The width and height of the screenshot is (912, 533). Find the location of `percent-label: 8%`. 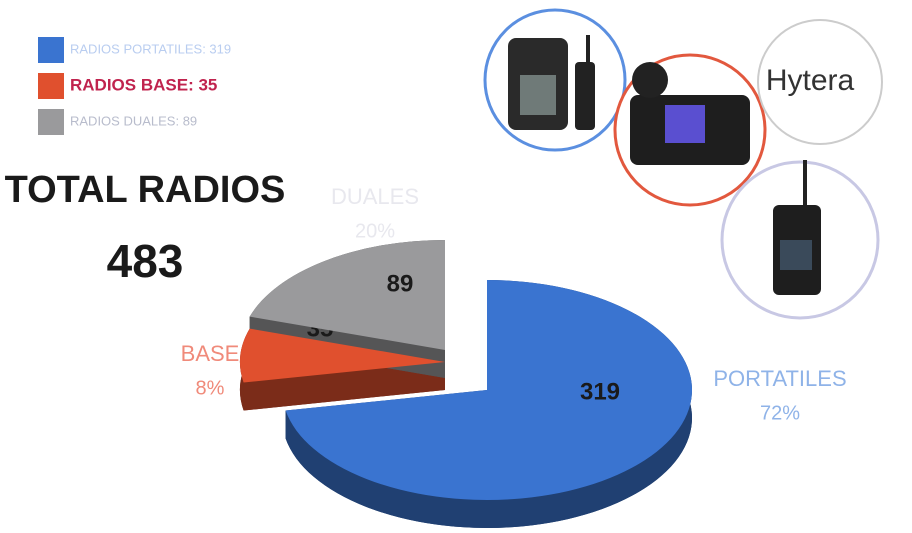

percent-label: 8% is located at coordinates (210, 388).